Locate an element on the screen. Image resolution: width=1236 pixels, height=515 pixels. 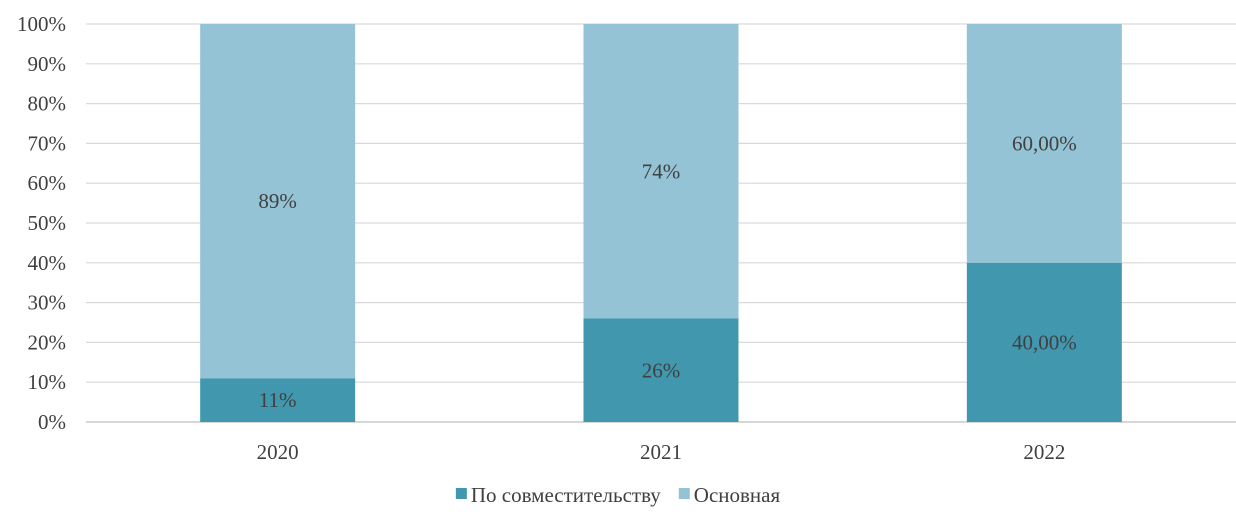
legend-label: По совместительству is located at coordinates (566, 495).